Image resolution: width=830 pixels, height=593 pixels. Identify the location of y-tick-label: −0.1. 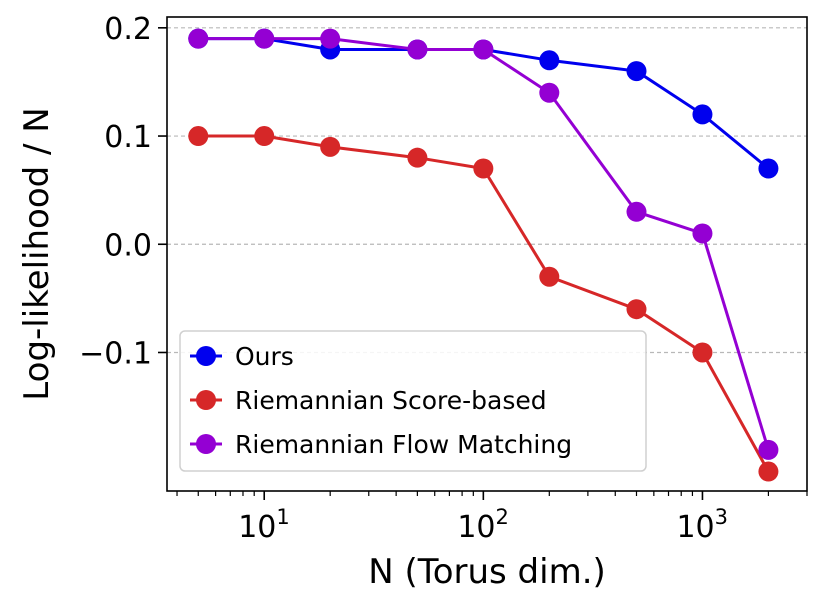
(115, 353).